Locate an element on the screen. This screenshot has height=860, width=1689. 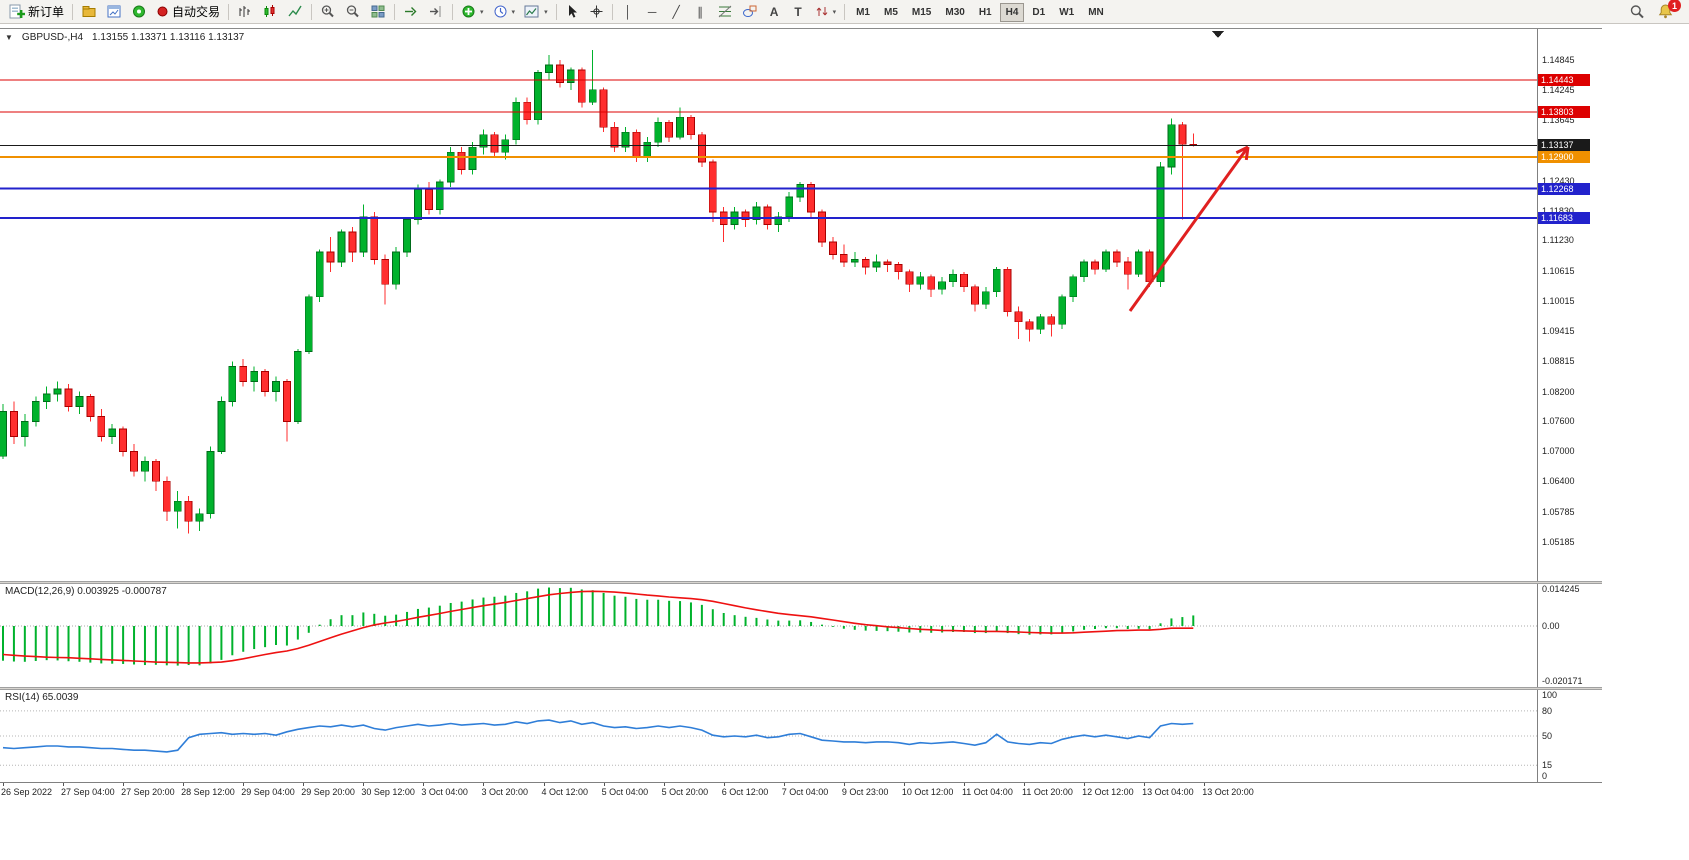
text-tool-button: A is located at coordinates (774, 12).